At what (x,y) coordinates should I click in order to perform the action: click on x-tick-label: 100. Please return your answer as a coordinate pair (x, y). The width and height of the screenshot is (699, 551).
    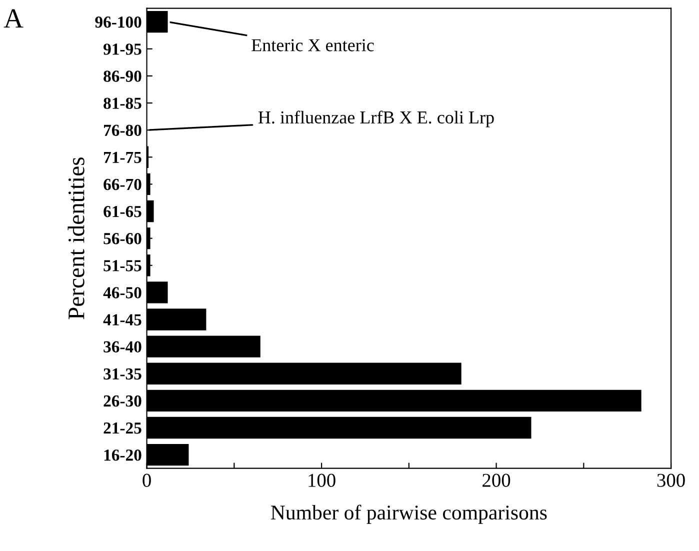
    Looking at the image, I should click on (322, 480).